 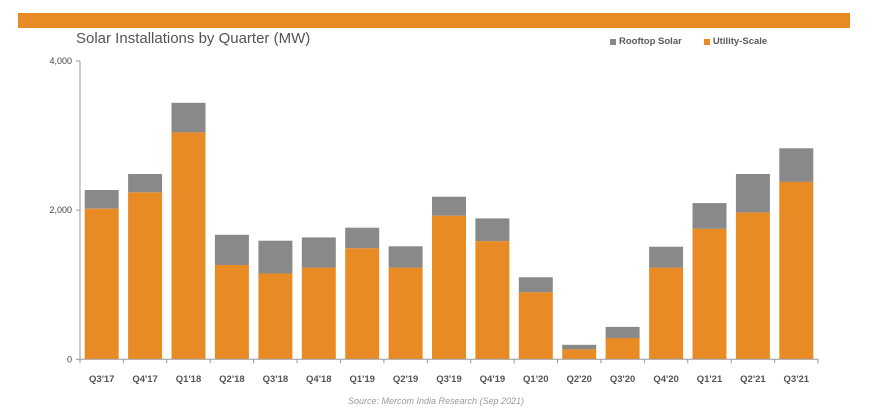 What do you see at coordinates (449, 379) in the screenshot?
I see `x-tick-label: Q3'19` at bounding box center [449, 379].